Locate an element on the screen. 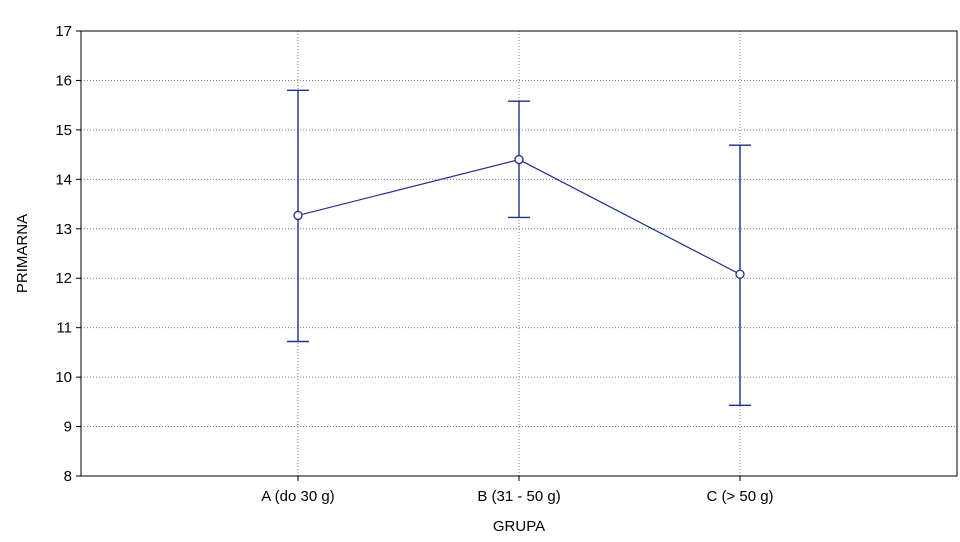 This screenshot has height=542, width=960. x-tick-label: B (31 - 50 g) is located at coordinates (518, 496).